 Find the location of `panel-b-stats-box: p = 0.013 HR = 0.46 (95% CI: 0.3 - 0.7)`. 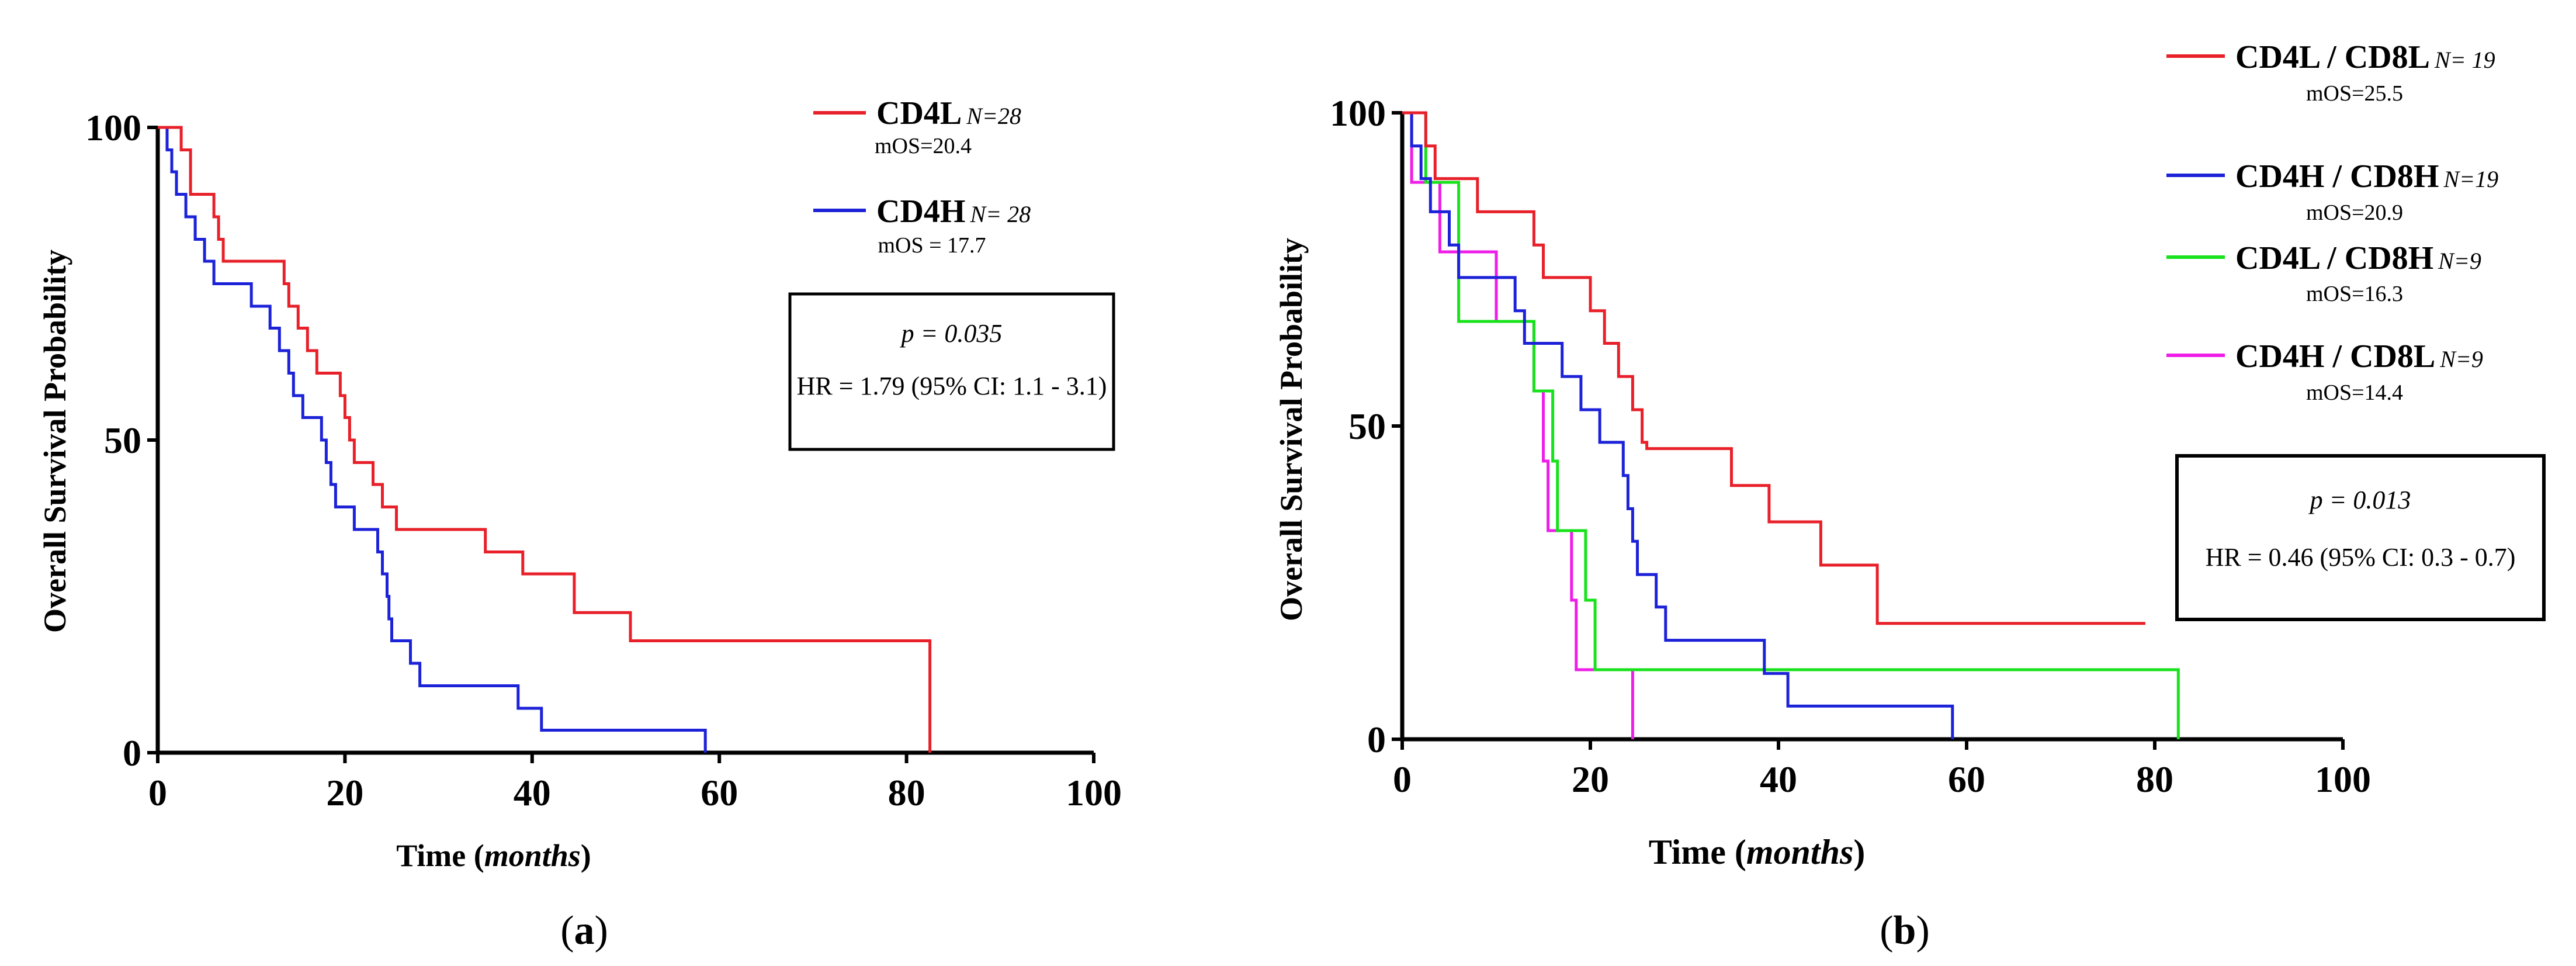

panel-b-stats-box: p = 0.013 HR = 0.46 (95% CI: 0.3 - 0.7) is located at coordinates (2360, 537).